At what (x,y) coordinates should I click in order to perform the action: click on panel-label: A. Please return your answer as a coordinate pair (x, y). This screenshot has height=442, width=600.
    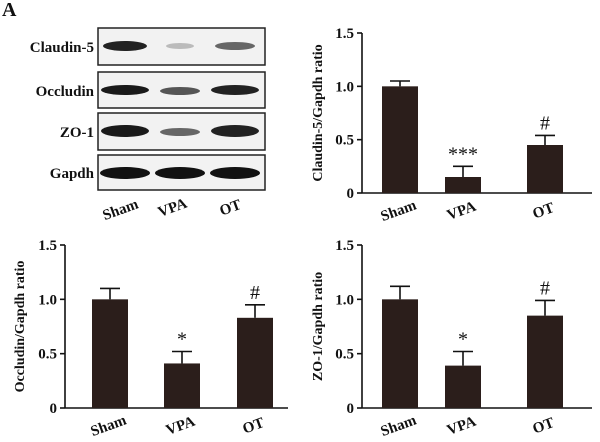
    Looking at the image, I should click on (9, 10).